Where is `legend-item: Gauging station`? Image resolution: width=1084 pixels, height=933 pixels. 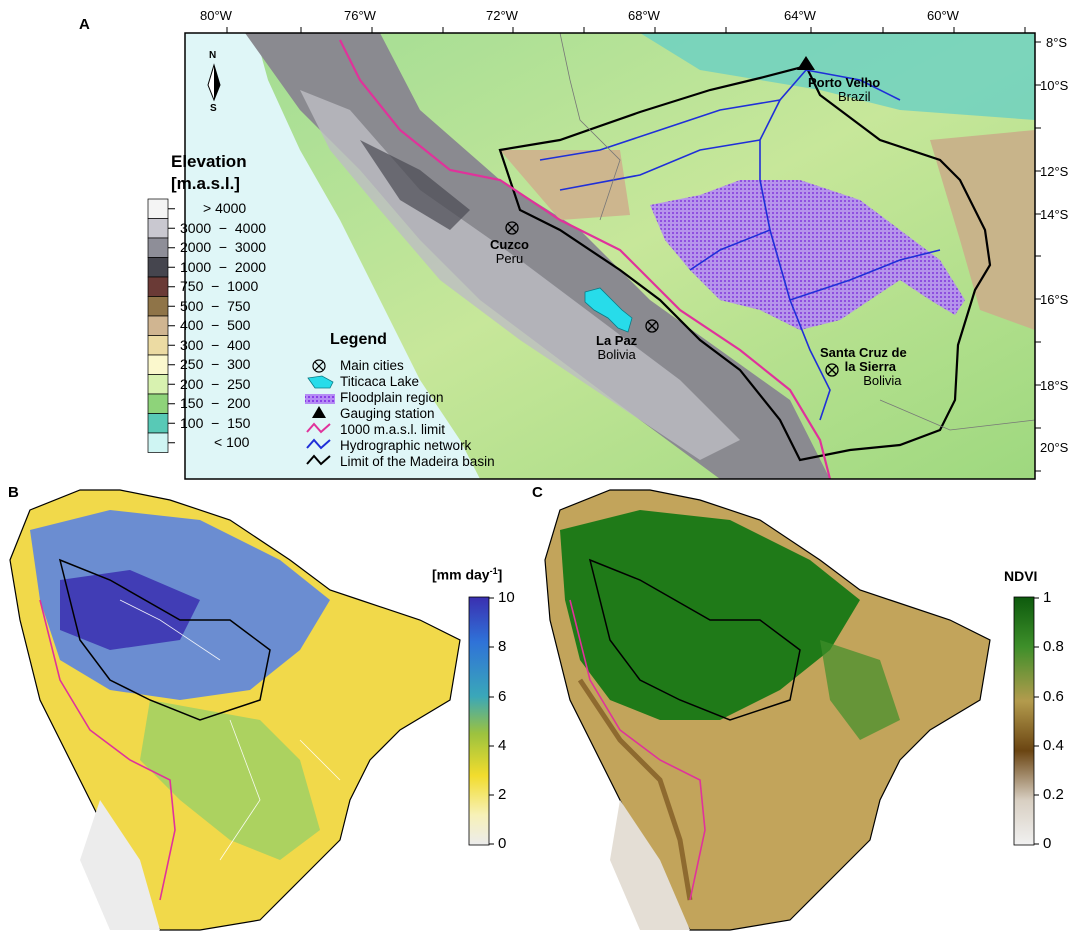
legend-item: Gauging station is located at coordinates (387, 413).